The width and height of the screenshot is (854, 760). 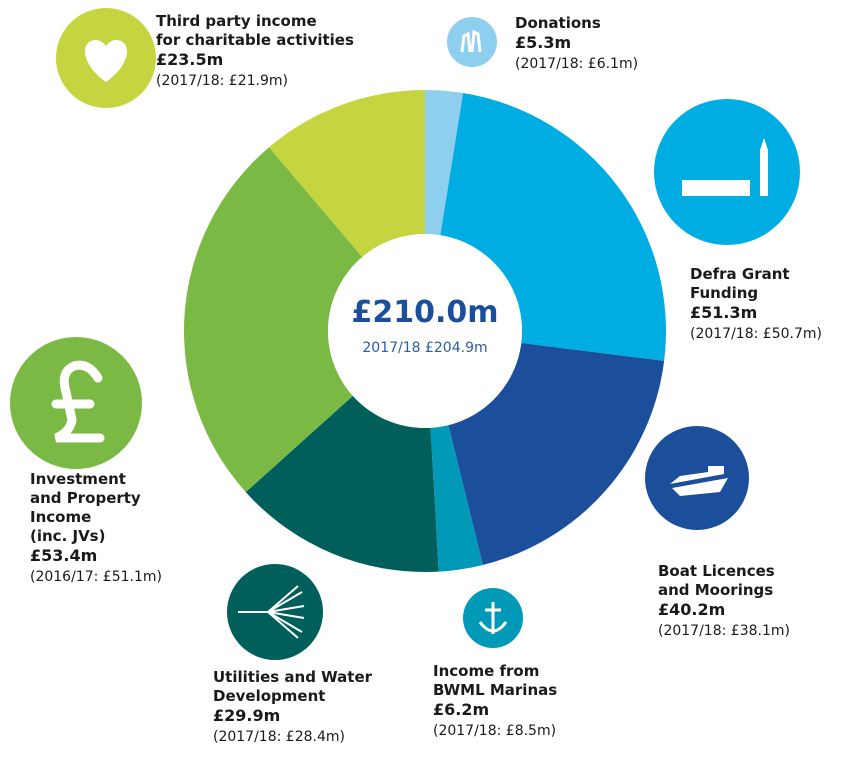 I want to click on heart-shape, so click(x=106, y=61).